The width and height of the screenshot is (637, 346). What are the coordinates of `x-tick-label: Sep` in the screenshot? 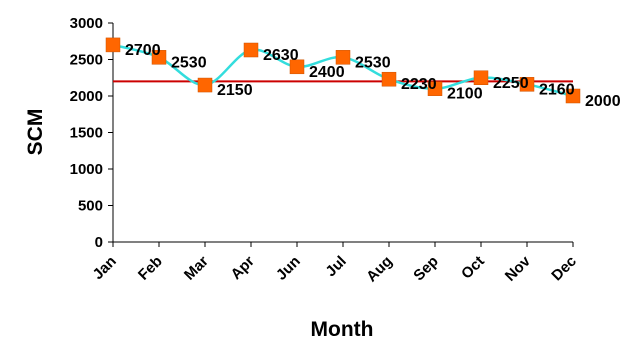 It's located at (425, 268).